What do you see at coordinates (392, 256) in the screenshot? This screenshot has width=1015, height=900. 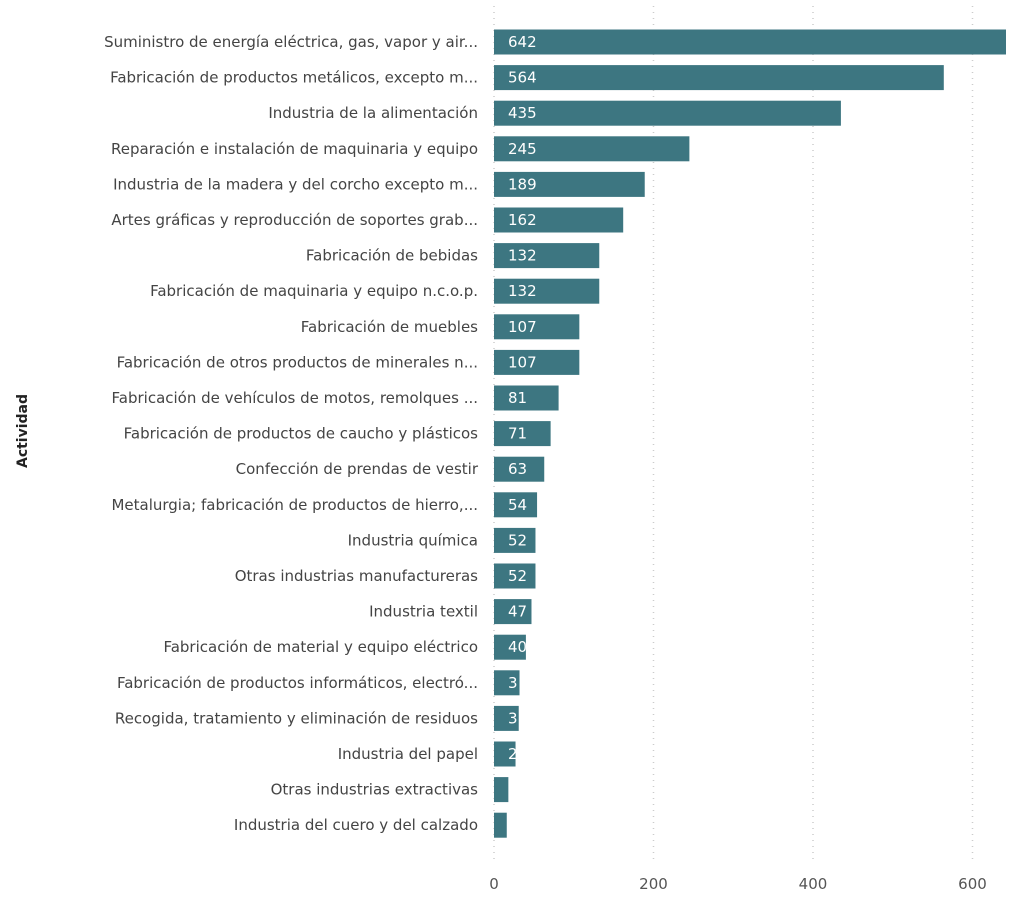 I see `category-label: Fabricación de bebidas` at bounding box center [392, 256].